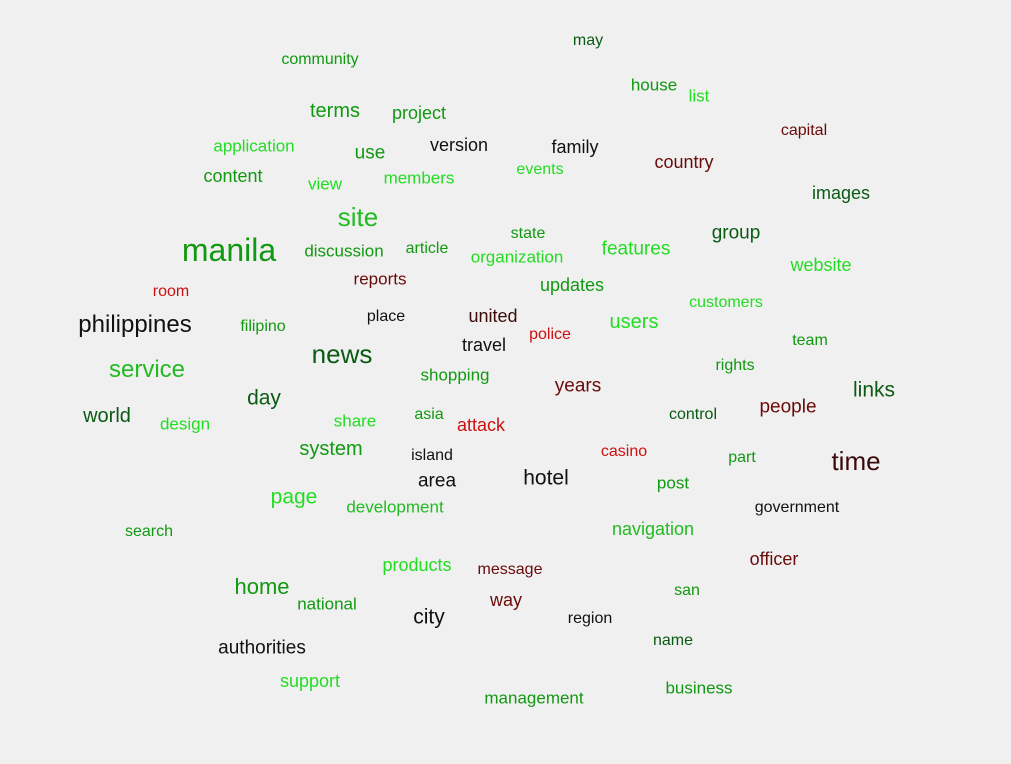 Image resolution: width=1011 pixels, height=764 pixels. What do you see at coordinates (437, 481) in the screenshot?
I see `word-area: area` at bounding box center [437, 481].